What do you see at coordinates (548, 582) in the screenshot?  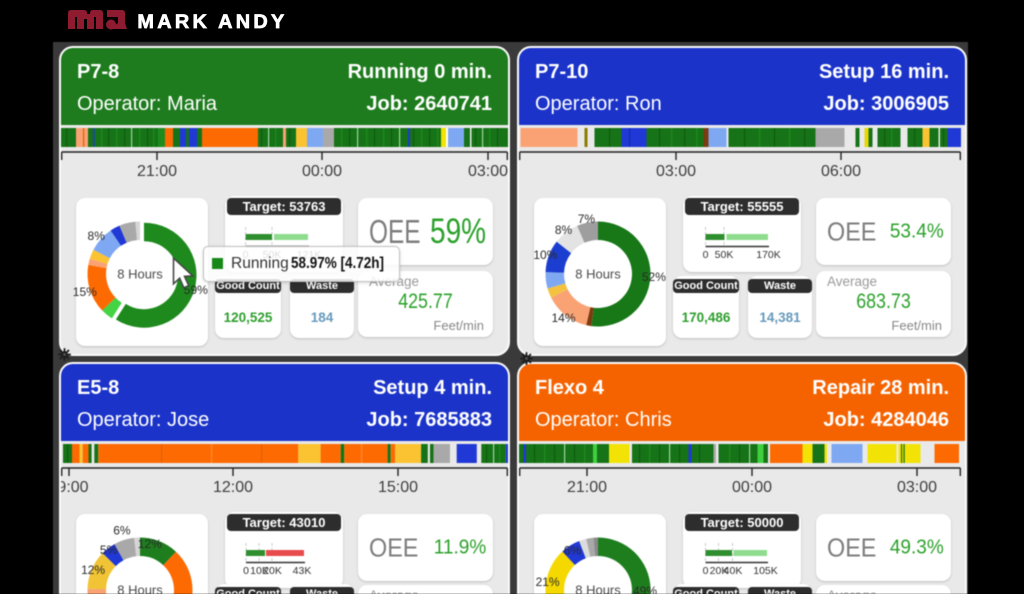 I see `svg-text: 21%` at bounding box center [548, 582].